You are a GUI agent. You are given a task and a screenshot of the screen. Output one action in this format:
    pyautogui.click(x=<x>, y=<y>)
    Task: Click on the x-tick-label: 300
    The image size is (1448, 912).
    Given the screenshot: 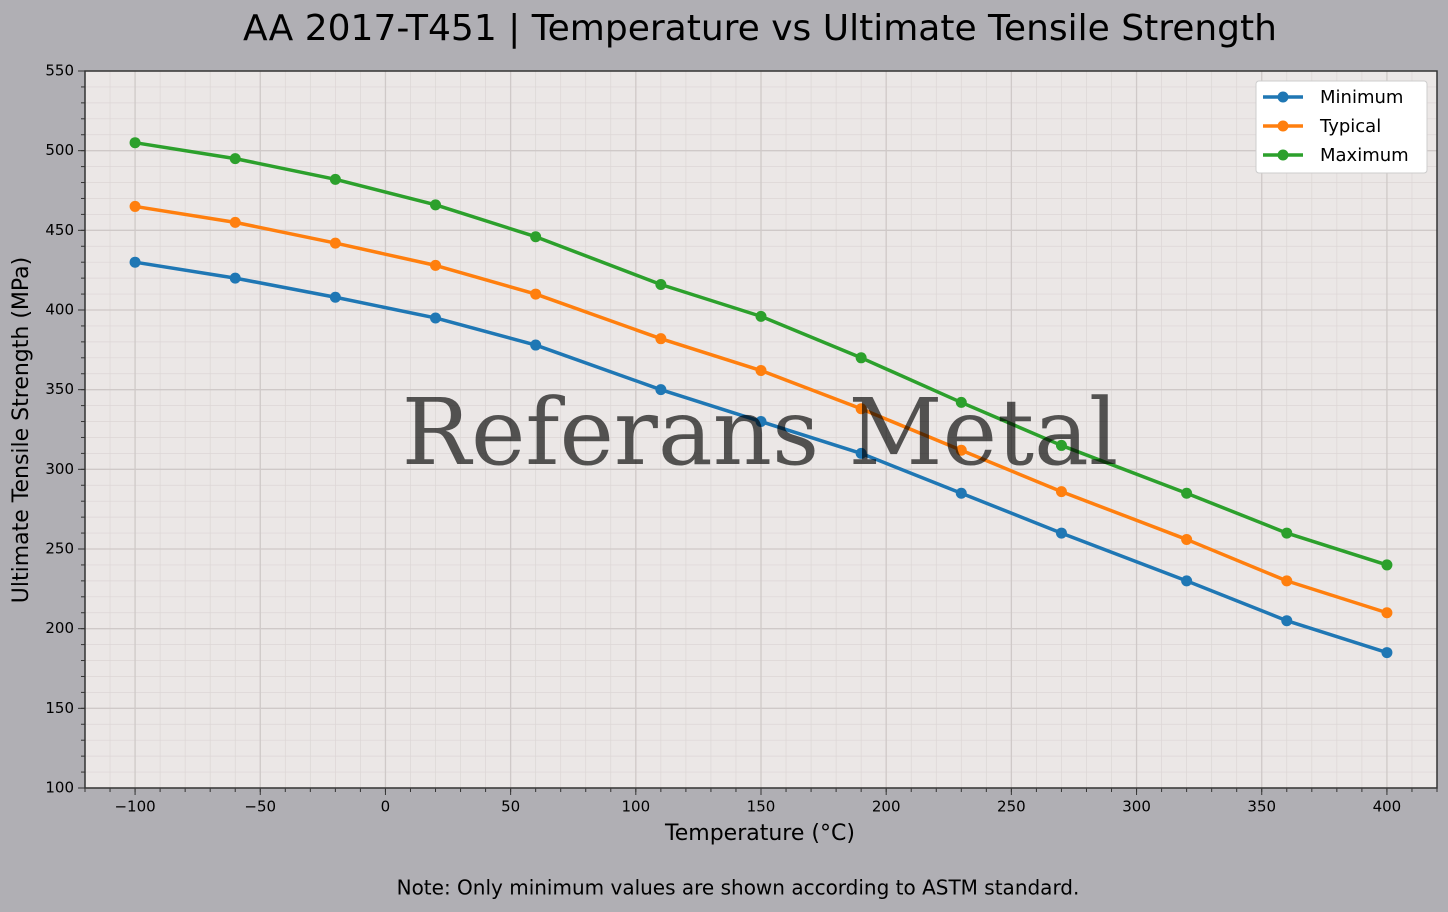 What is the action you would take?
    pyautogui.click(x=1136, y=807)
    